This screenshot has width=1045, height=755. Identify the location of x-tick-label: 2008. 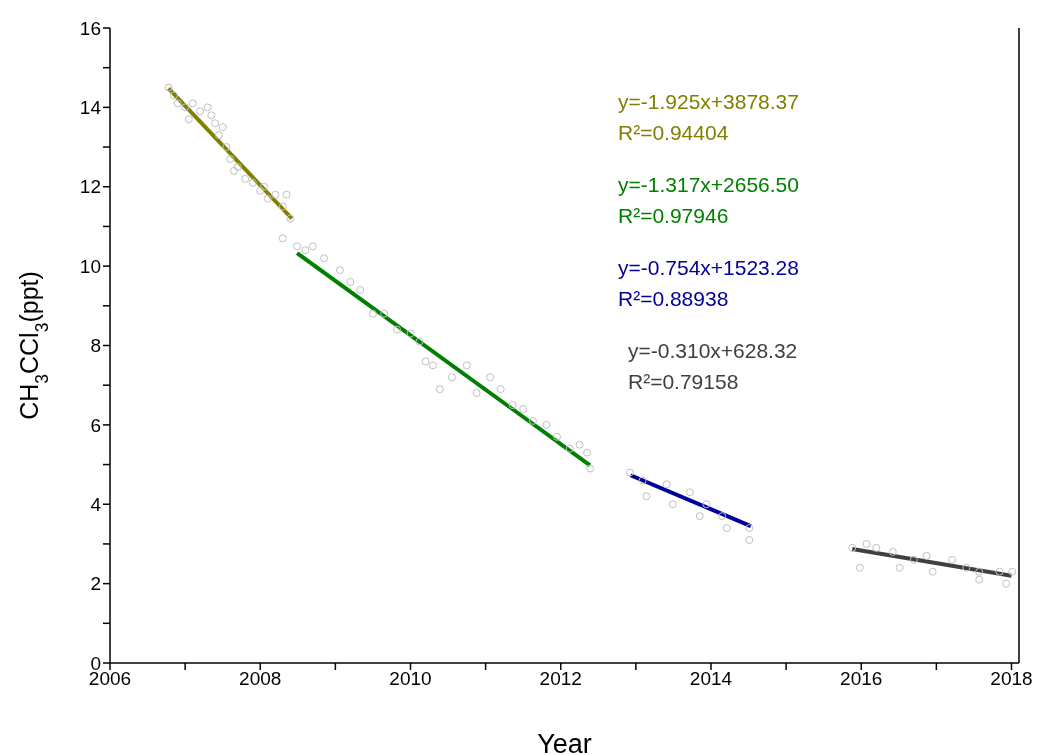
(260, 679).